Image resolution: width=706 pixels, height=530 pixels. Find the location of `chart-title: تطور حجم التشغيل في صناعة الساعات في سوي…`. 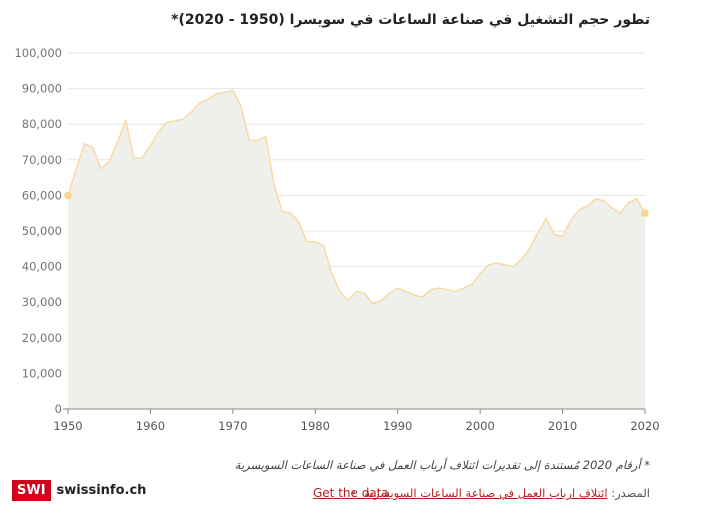

chart-title: تطور حجم التشغيل في صناعة الساعات في سوي… is located at coordinates (410, 20).